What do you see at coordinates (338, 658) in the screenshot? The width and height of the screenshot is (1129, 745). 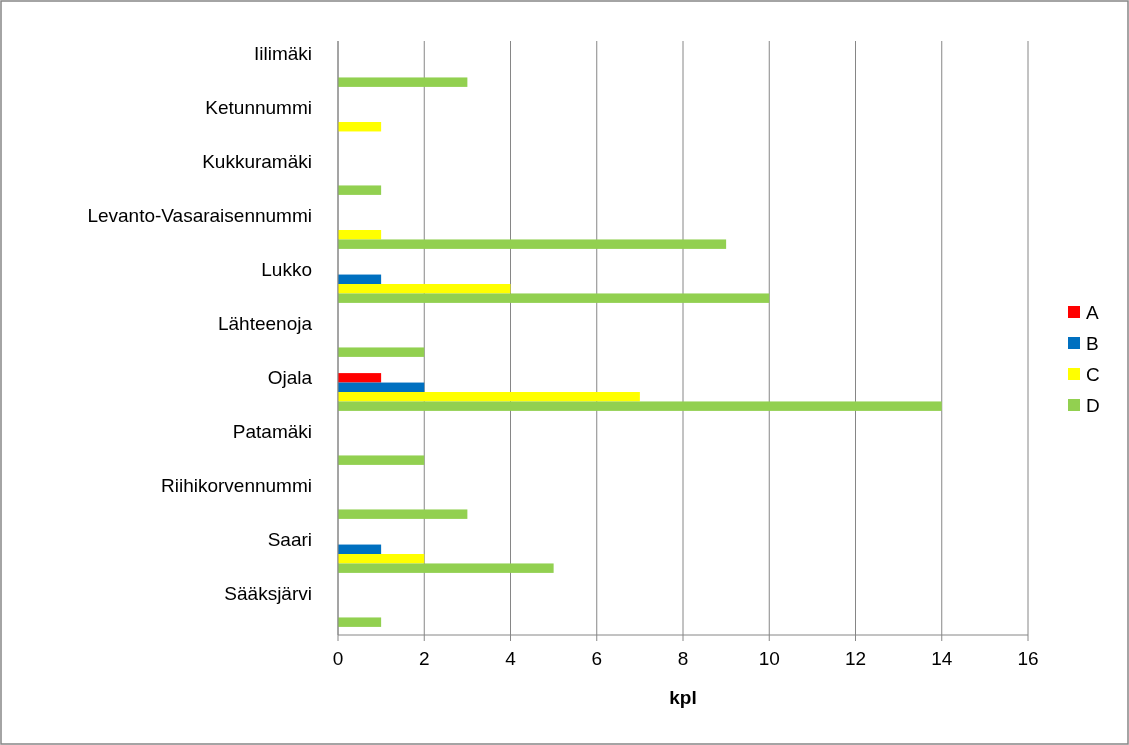 I see `x-tick-label: 0` at bounding box center [338, 658].